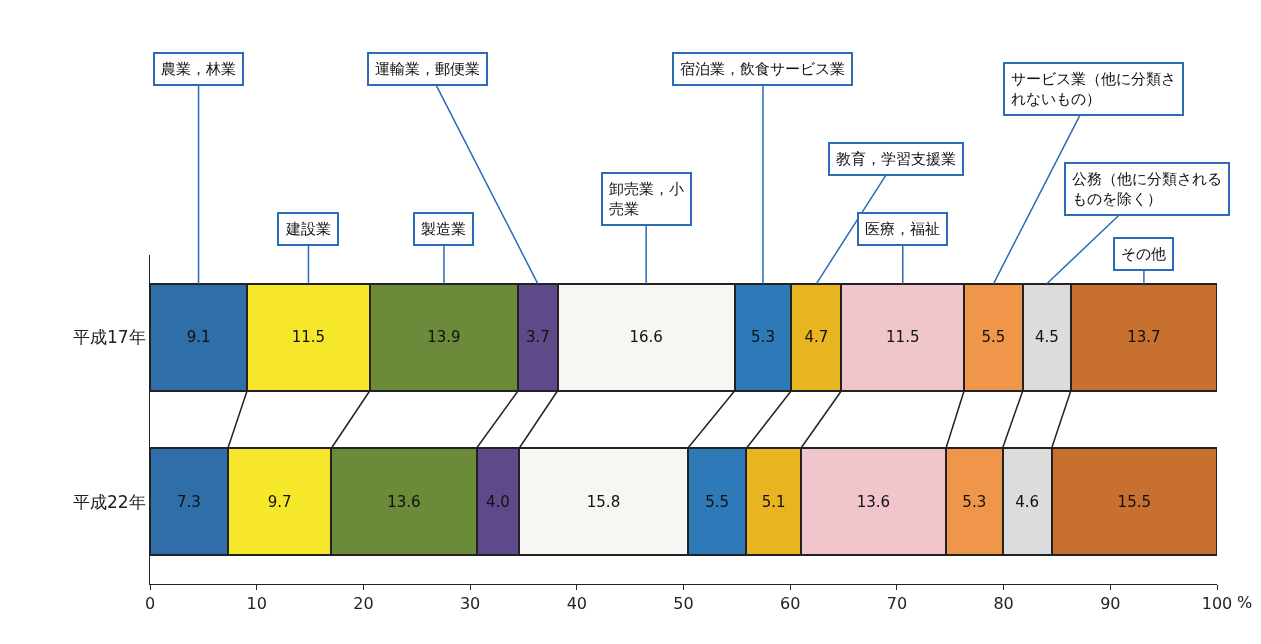 The width and height of the screenshot is (1261, 644). I want to click on text: 建設業, so click(308, 229).